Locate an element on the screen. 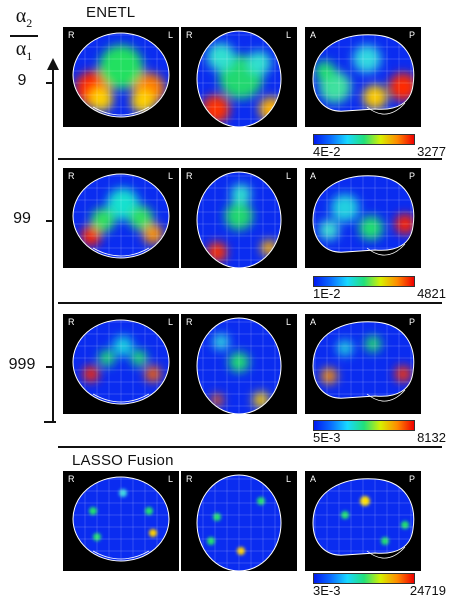 This screenshot has width=454, height=614. colorbar-min-label: 5E-3 is located at coordinates (327, 437).